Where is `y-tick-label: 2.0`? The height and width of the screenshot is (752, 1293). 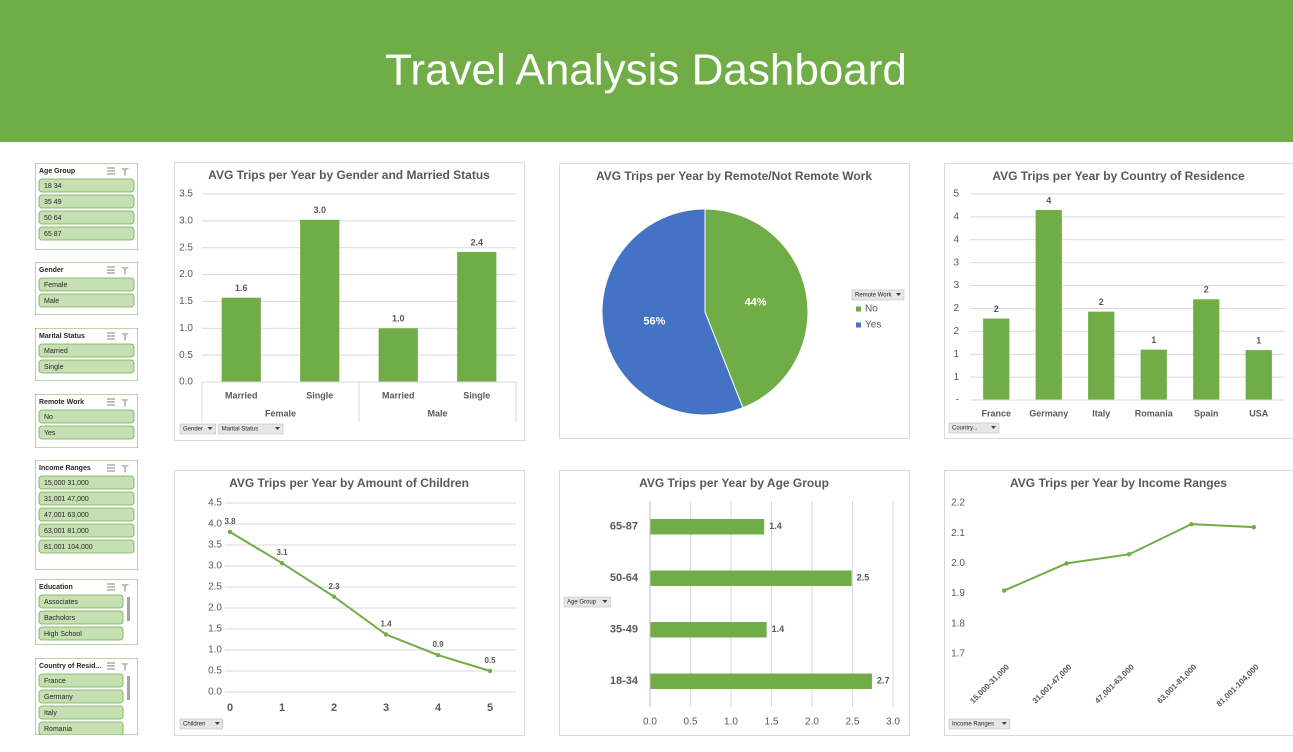 y-tick-label: 2.0 is located at coordinates (958, 563).